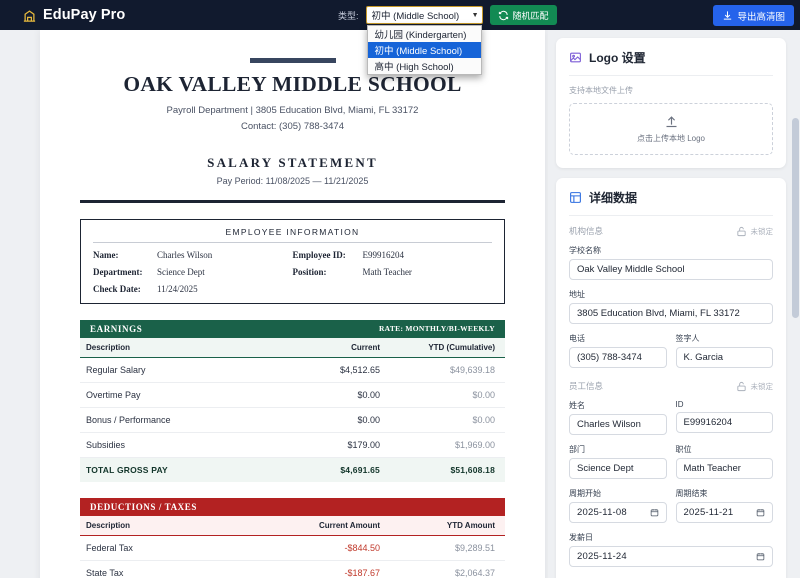 The image size is (800, 578). Describe the element at coordinates (724, 468) in the screenshot. I see `position-input: Math Teacher` at that location.